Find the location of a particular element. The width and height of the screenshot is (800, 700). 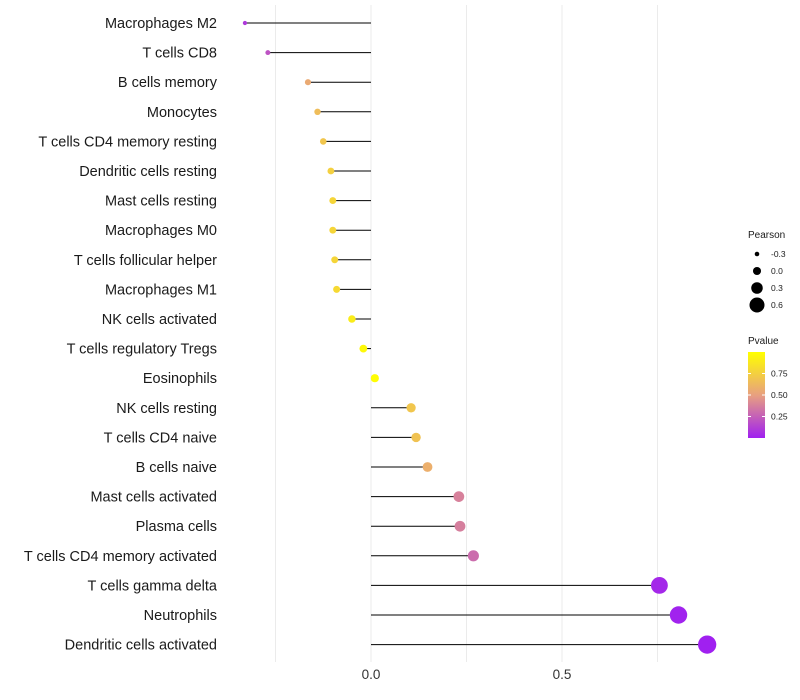

category-label: Macrophages M1 is located at coordinates (161, 290).